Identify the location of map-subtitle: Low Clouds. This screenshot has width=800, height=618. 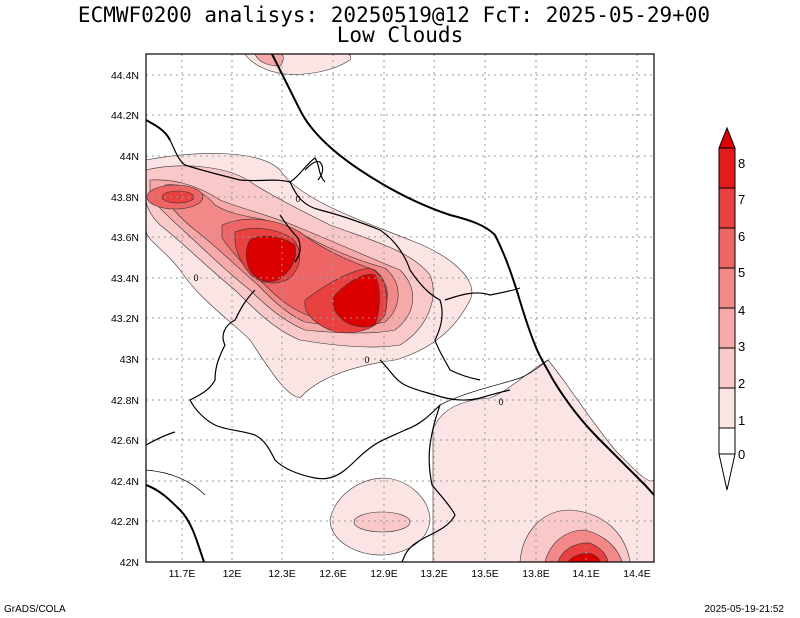
(400, 35).